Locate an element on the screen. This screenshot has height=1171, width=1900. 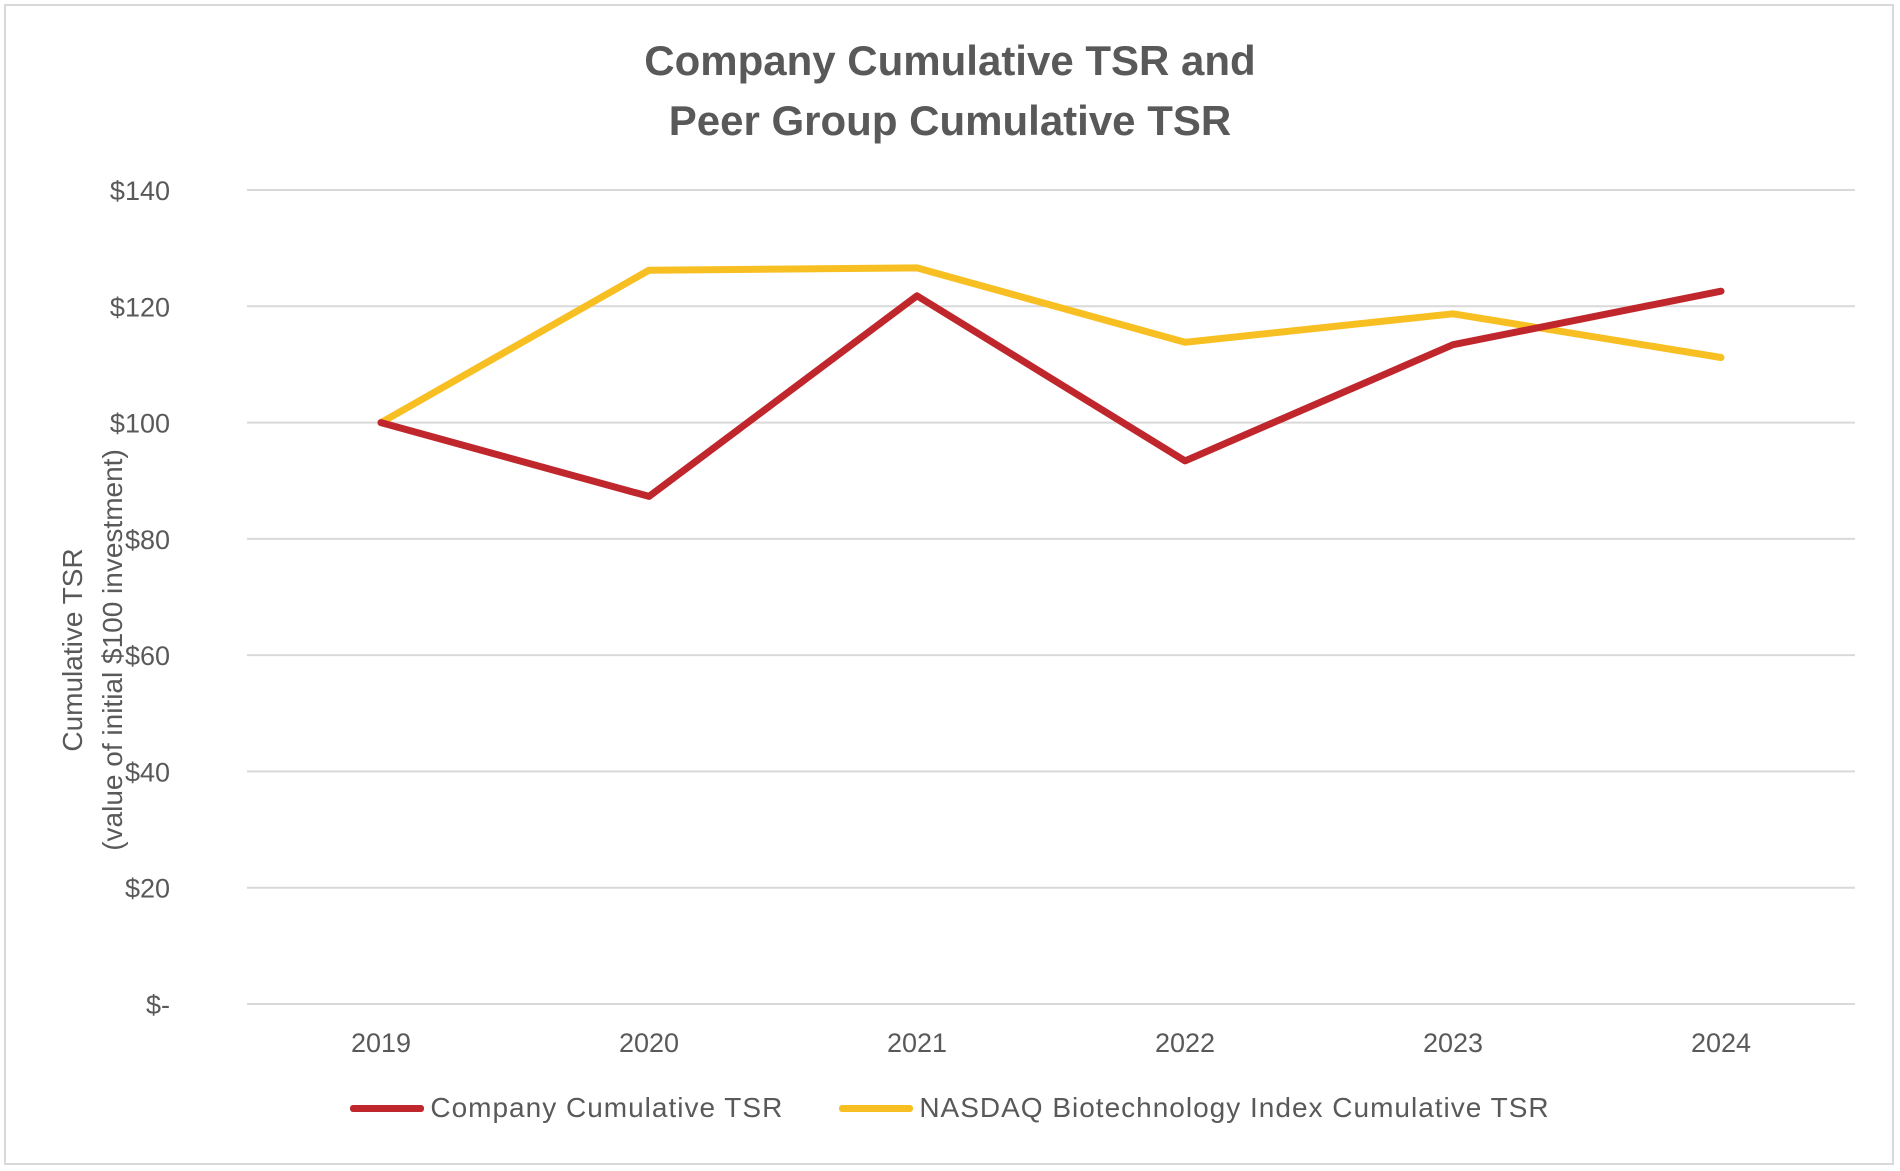
y-tick-label: $- is located at coordinates (158, 1005).